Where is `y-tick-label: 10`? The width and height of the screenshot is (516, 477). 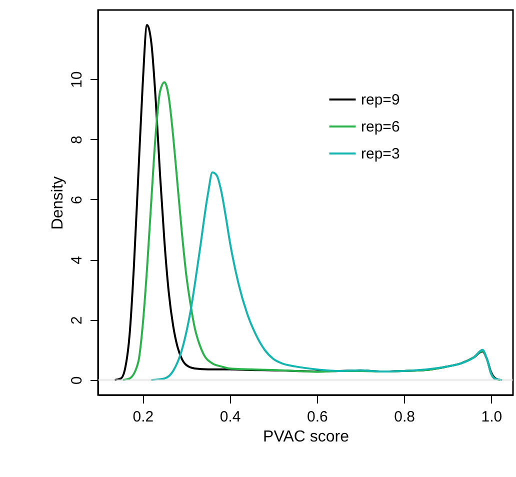 y-tick-label: 10 is located at coordinates (77, 79).